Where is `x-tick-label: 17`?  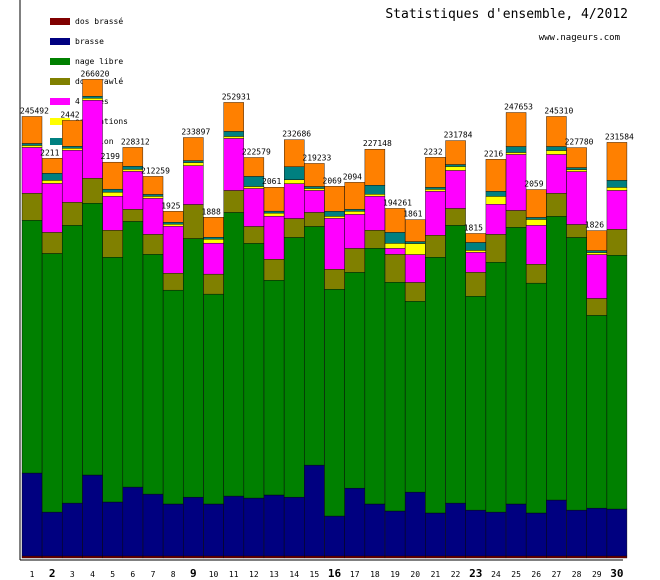
x-tick-label: 17 is located at coordinates (355, 574).